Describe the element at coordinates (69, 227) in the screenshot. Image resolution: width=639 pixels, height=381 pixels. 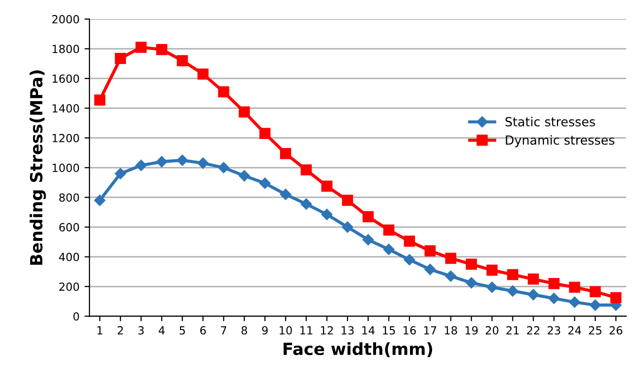
I see `y-tick-label: 600` at that location.